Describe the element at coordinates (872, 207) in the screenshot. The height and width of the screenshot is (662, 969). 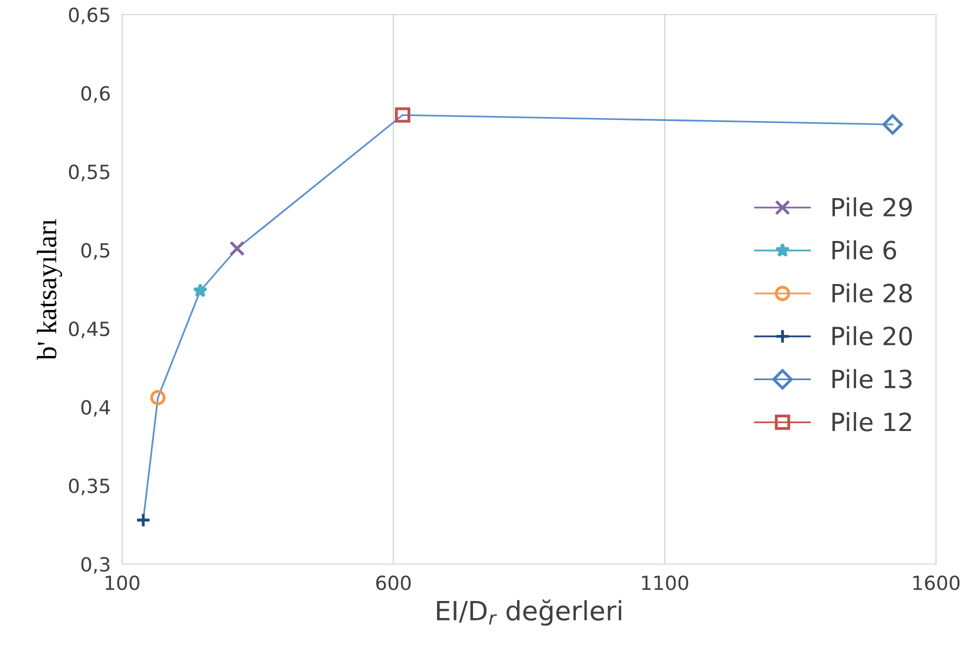
I see `legend-label: Pile 29` at that location.